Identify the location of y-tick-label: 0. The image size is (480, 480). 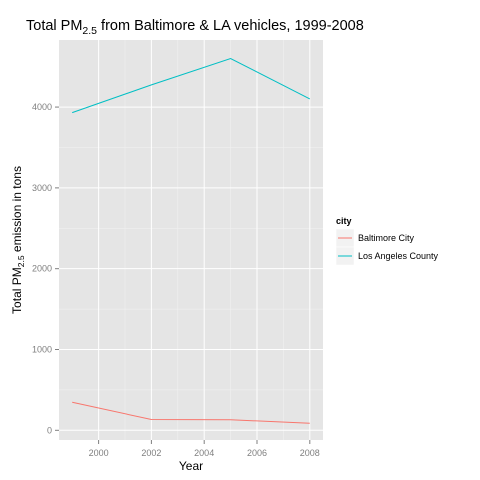
(49, 430).